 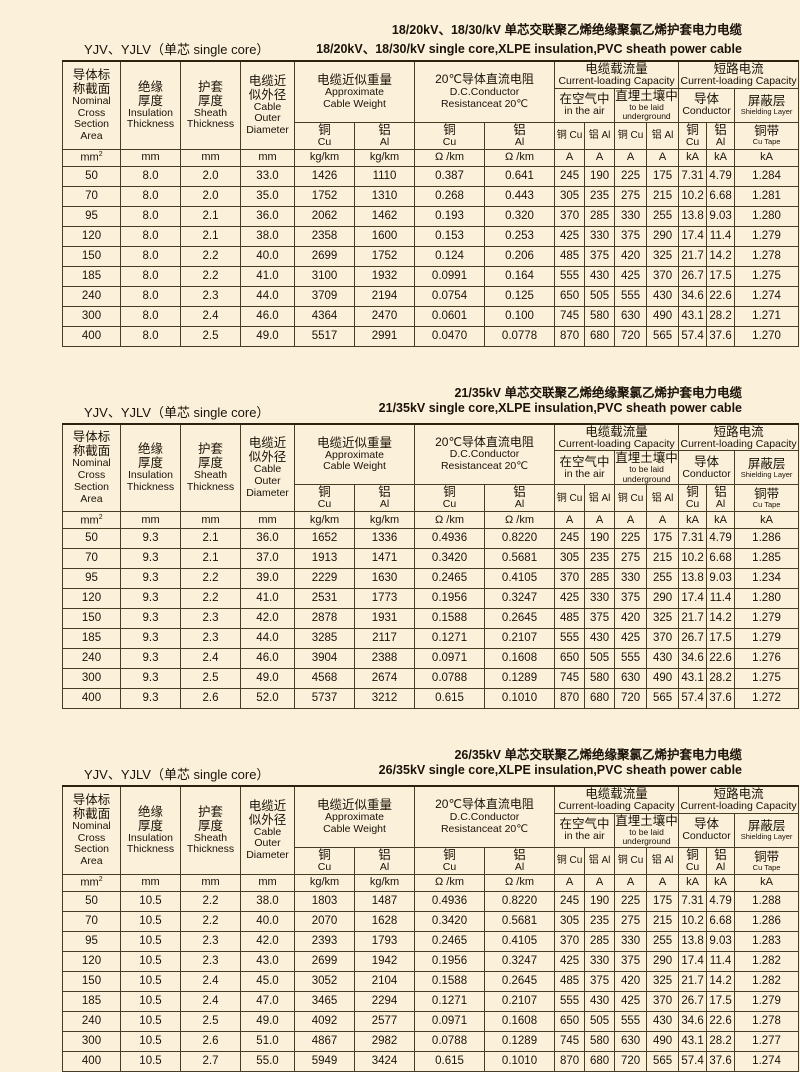 What do you see at coordinates (693, 316) in the screenshot?
I see `table-cell: 43.1` at bounding box center [693, 316].